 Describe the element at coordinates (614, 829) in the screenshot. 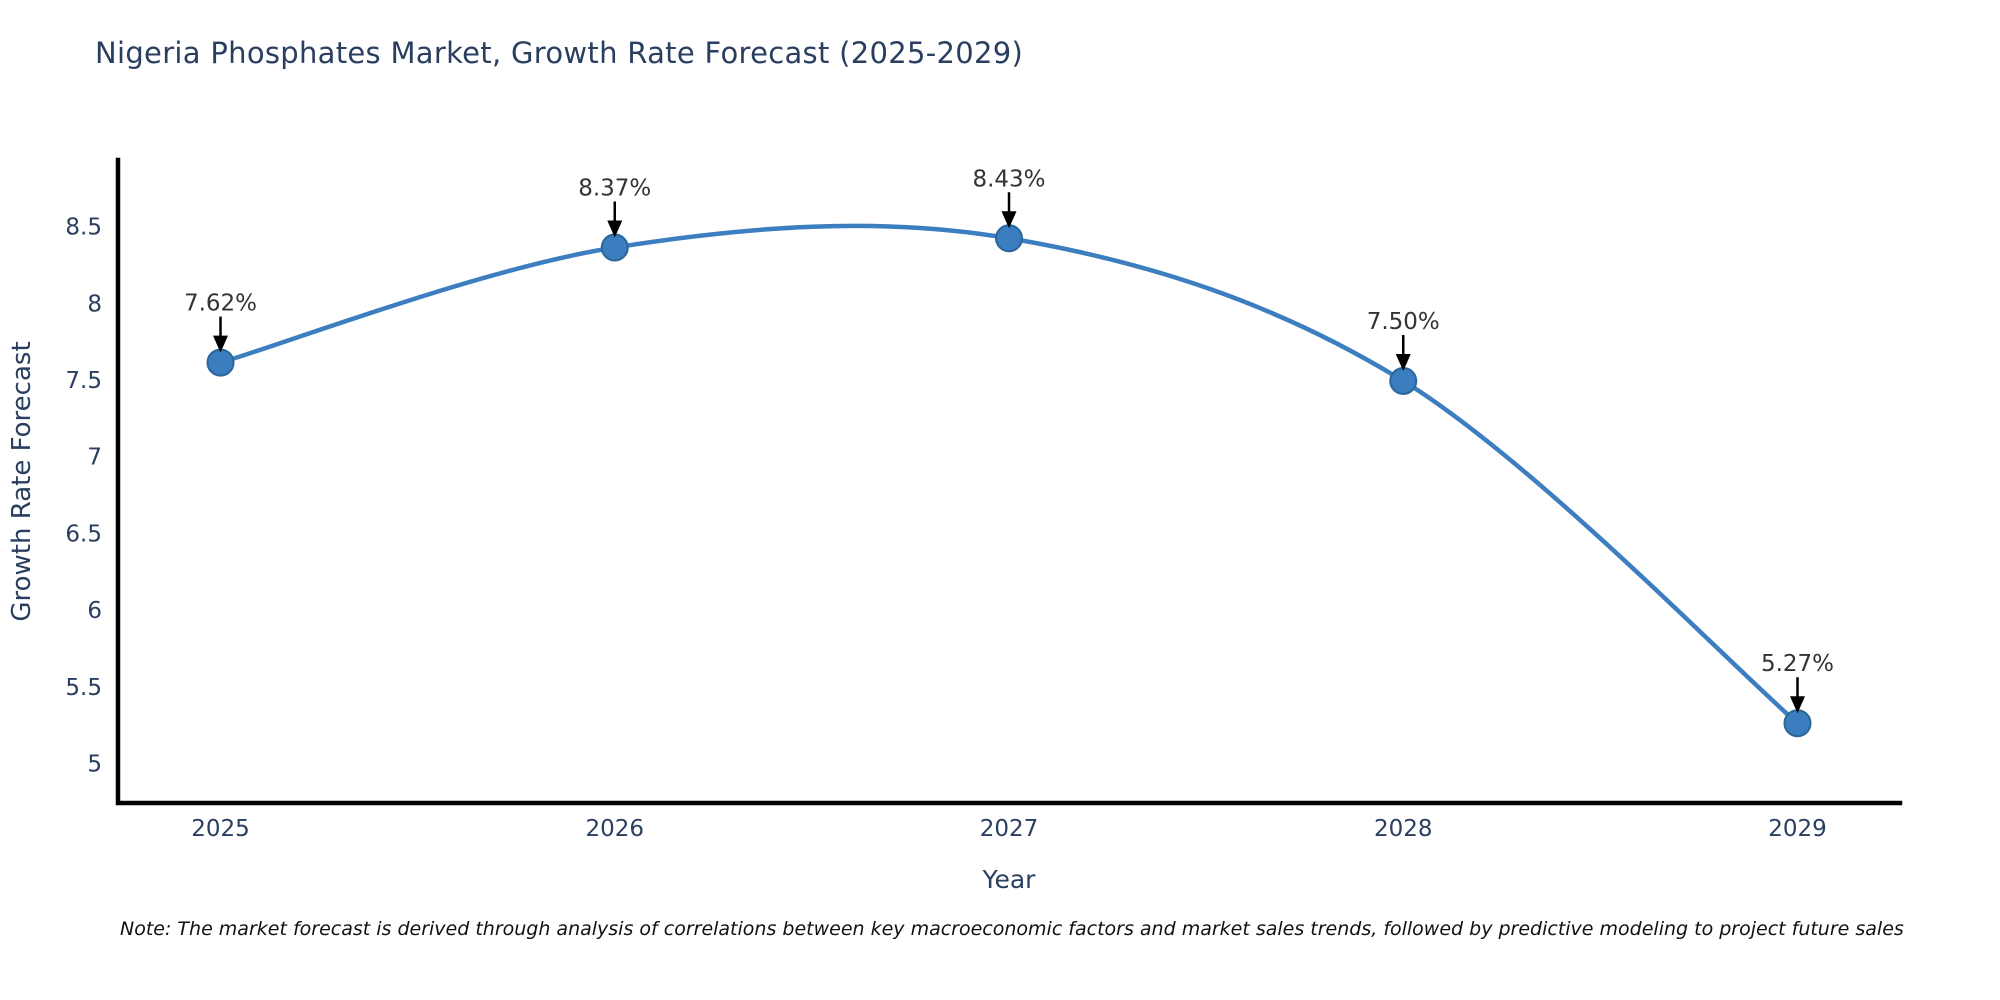

I see `x-tick-label: 2026` at that location.